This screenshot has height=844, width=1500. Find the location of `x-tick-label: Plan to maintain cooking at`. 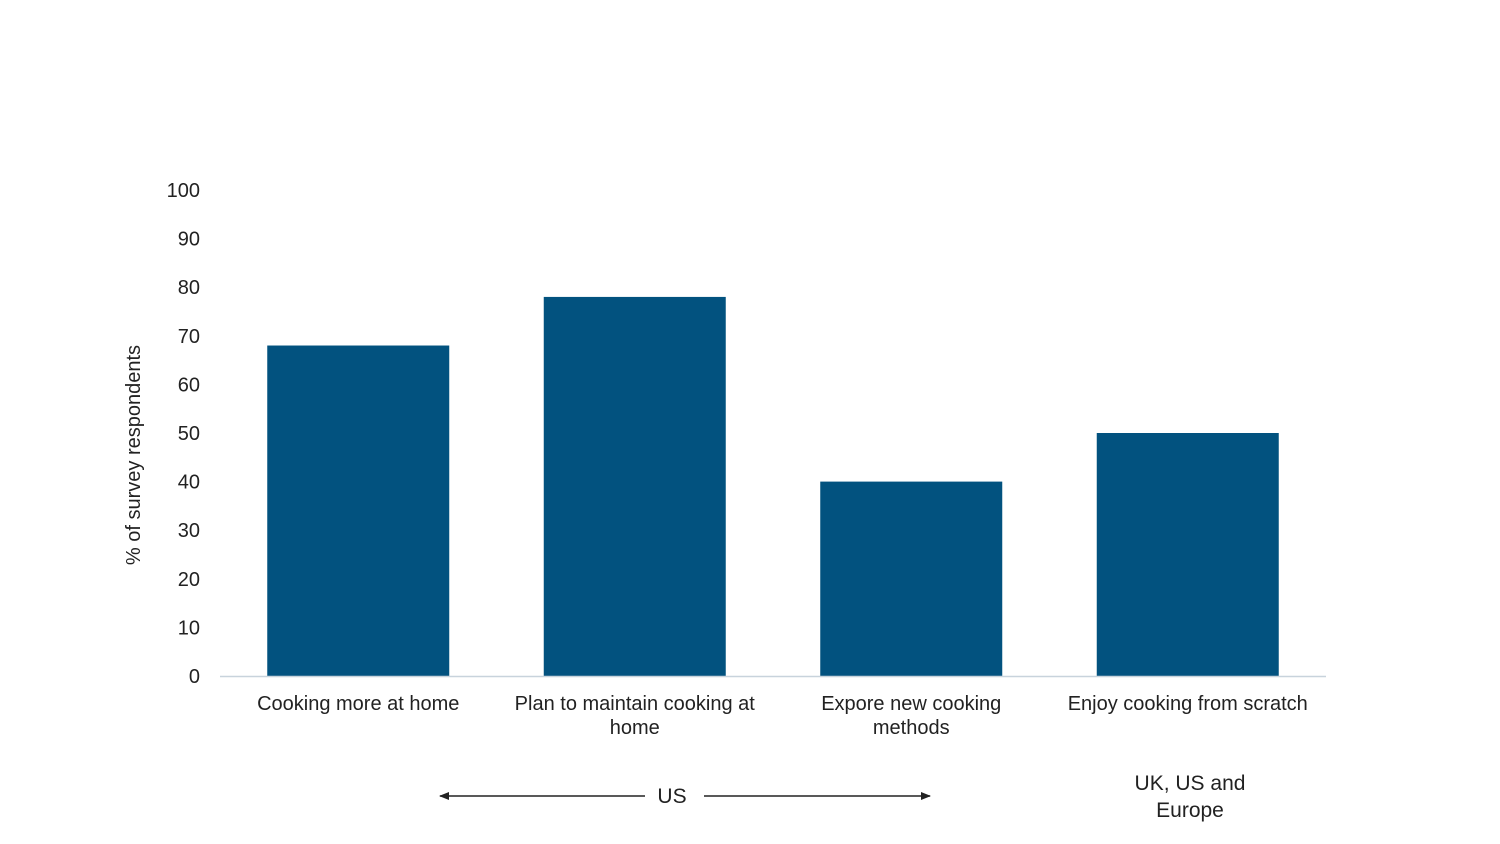

x-tick-label: Plan to maintain cooking at is located at coordinates (635, 704).